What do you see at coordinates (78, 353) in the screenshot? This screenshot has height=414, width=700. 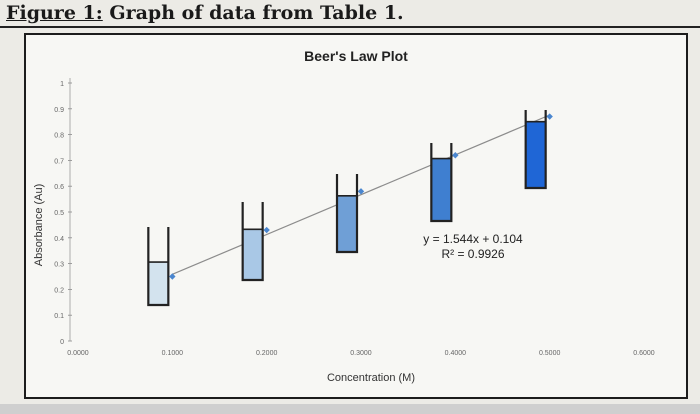 I see `x-tick-label: 0.0000` at bounding box center [78, 353].